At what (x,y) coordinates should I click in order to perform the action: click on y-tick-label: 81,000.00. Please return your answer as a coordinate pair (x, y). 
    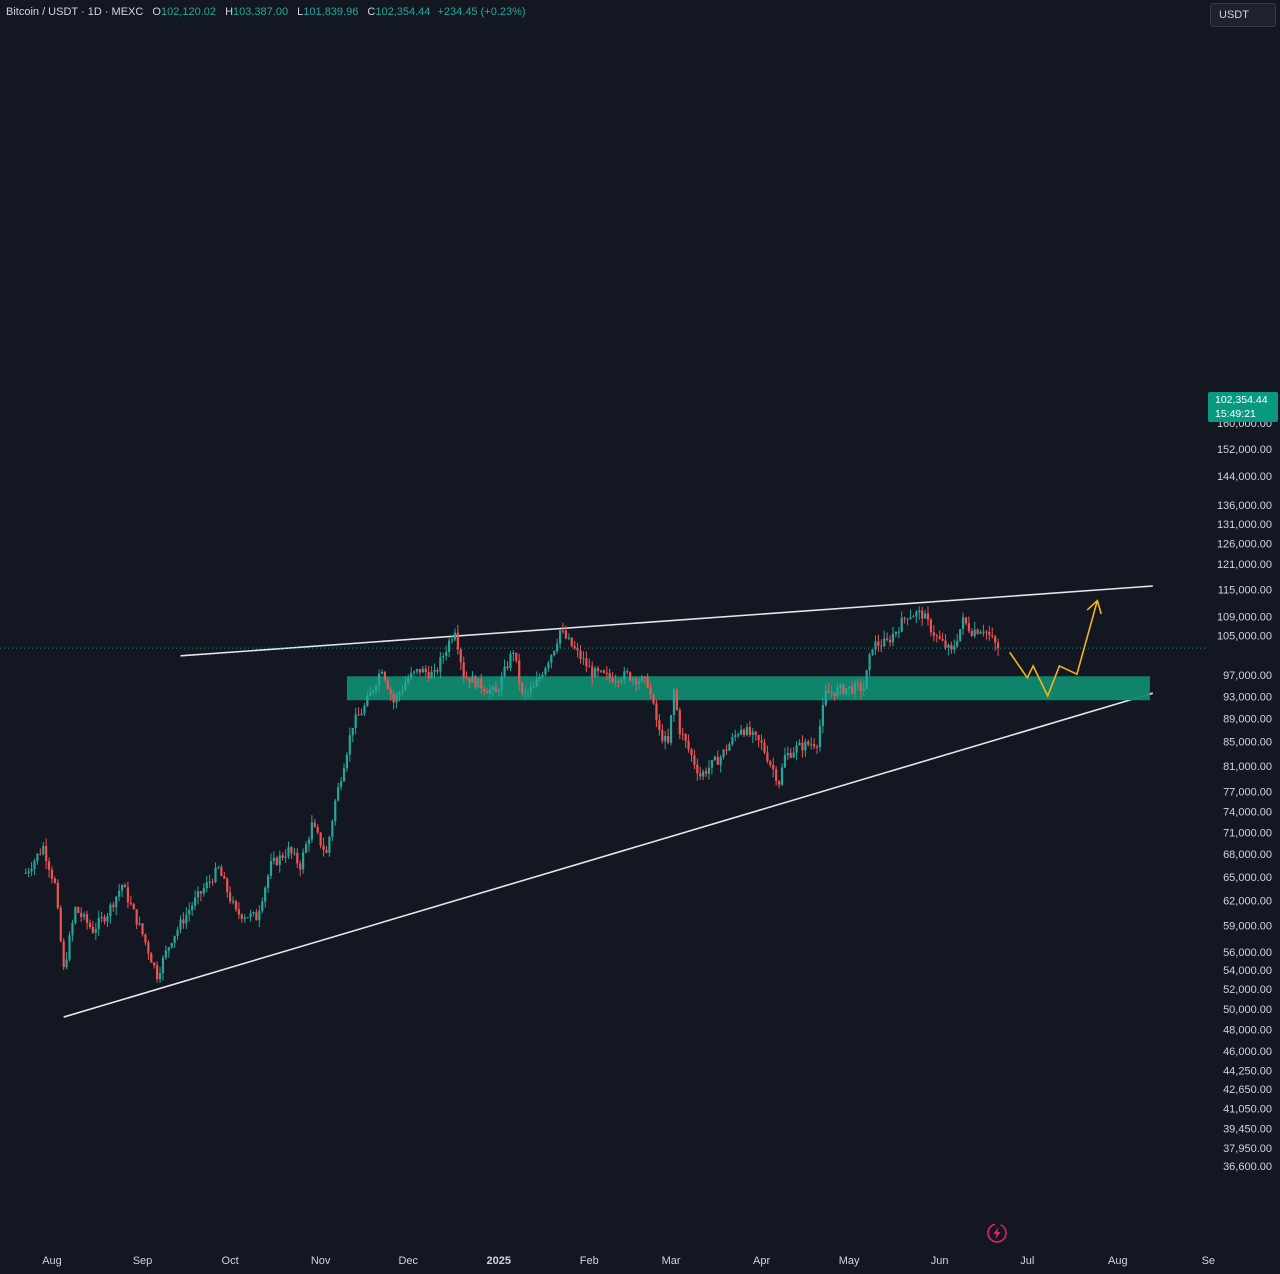
    Looking at the image, I should click on (1247, 767).